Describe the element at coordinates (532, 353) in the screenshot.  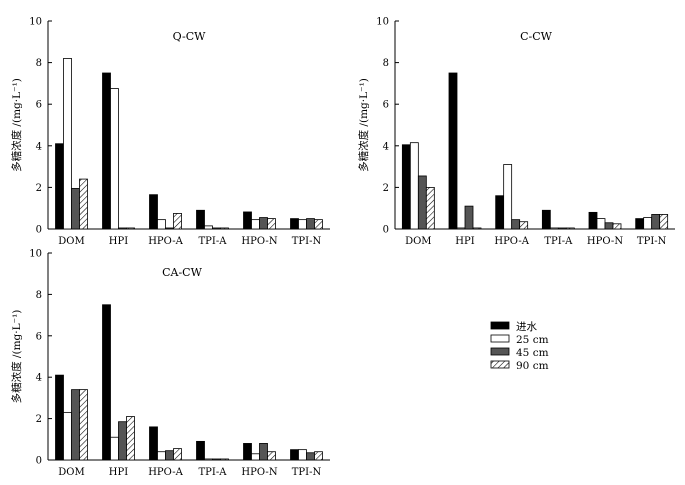
I see `legend-label-45cm: 45 cm` at that location.